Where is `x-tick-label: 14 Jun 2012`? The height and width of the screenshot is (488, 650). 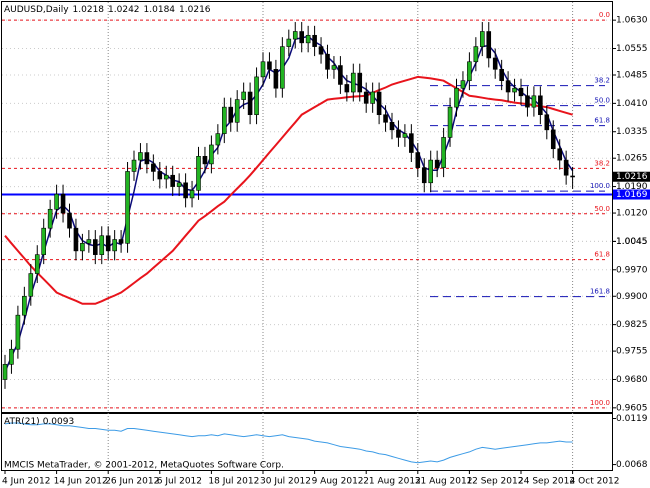
x-tick-label: 14 Jun 2012 is located at coordinates (81, 482).